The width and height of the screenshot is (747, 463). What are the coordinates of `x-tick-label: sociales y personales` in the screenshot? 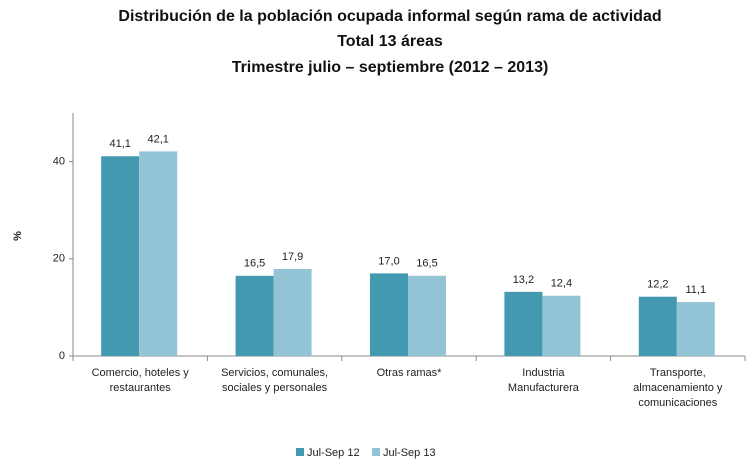 It's located at (275, 388).